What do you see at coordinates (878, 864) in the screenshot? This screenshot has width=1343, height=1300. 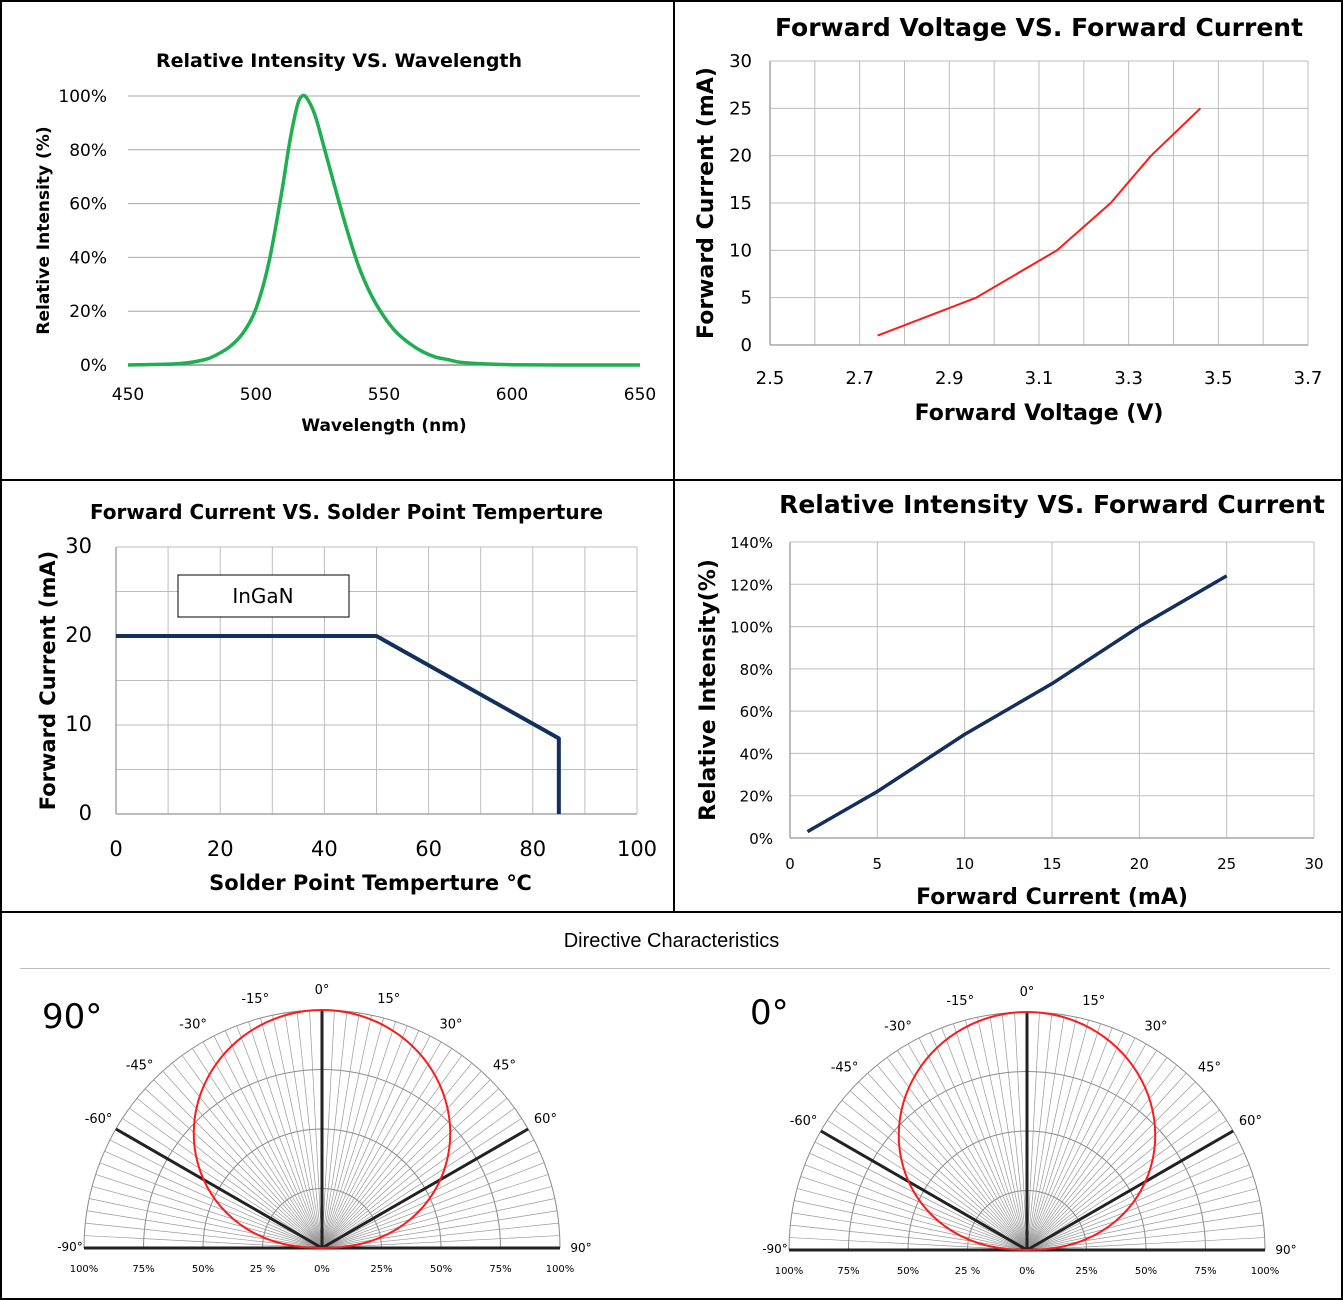 I see `x-tick-label: 5` at bounding box center [878, 864].